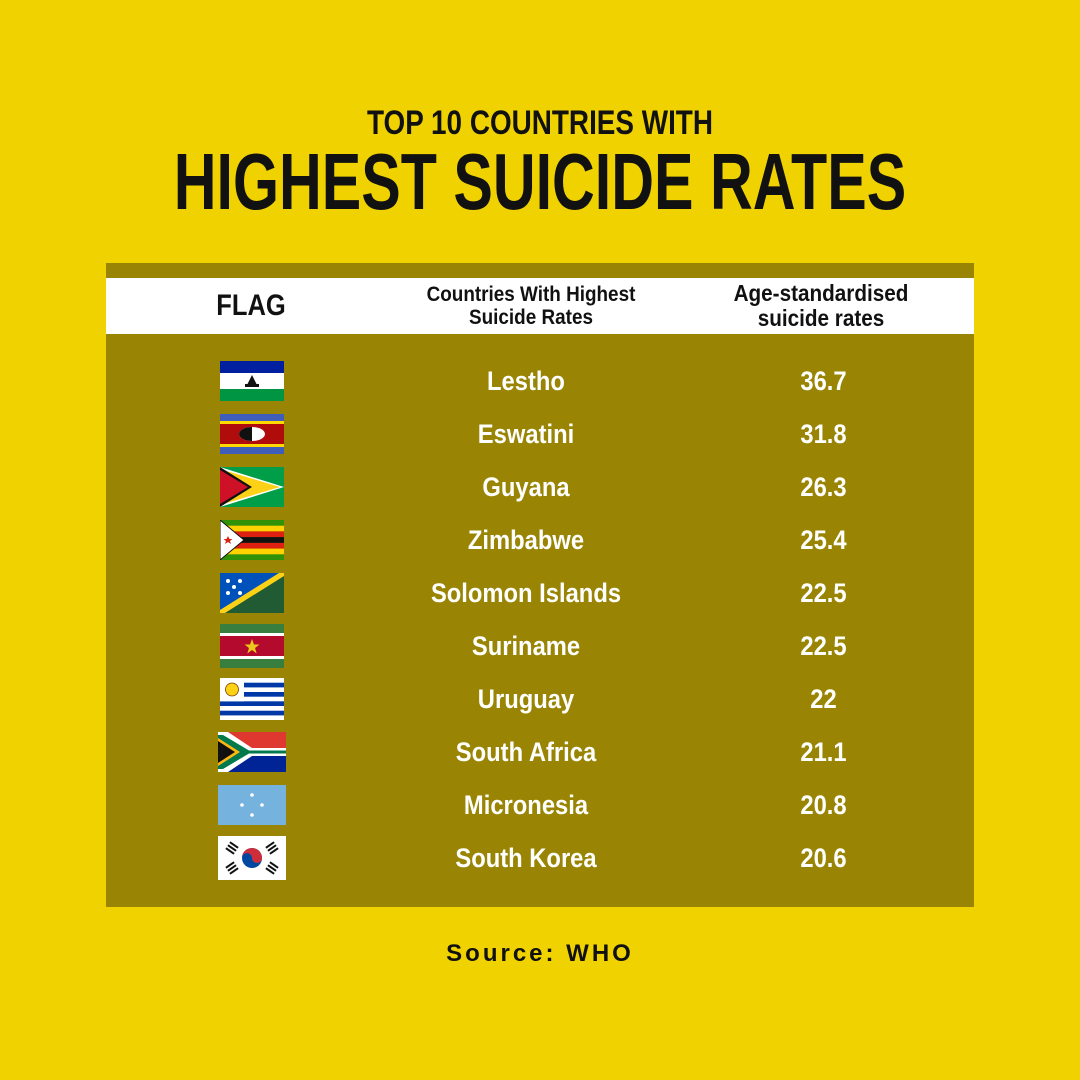  Describe the element at coordinates (823, 752) in the screenshot. I see `rate-value: 21.1` at that location.